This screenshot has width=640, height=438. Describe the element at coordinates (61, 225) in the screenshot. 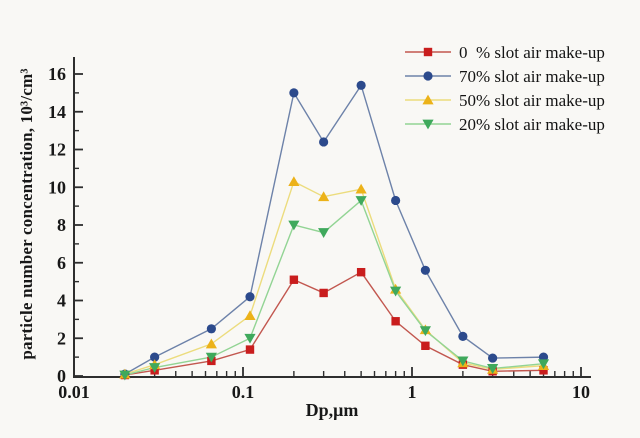

I see `y-tick-label: 8` at that location.